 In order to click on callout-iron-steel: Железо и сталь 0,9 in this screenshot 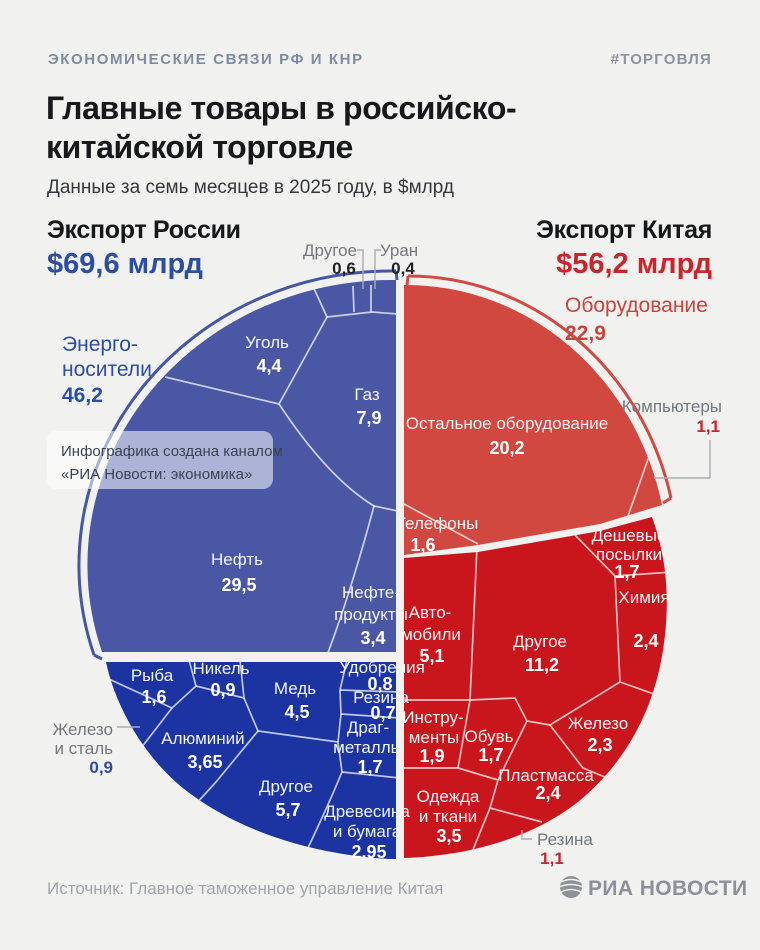, I will do `click(96, 748)`.